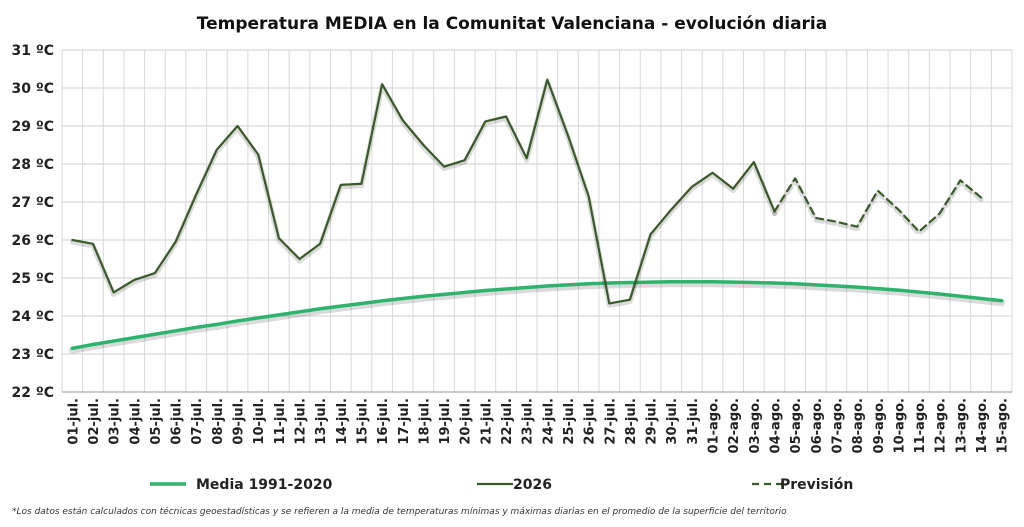 The width and height of the screenshot is (1024, 527). What do you see at coordinates (672, 421) in the screenshot?
I see `x-tick-label: 30-jul.` at bounding box center [672, 421].